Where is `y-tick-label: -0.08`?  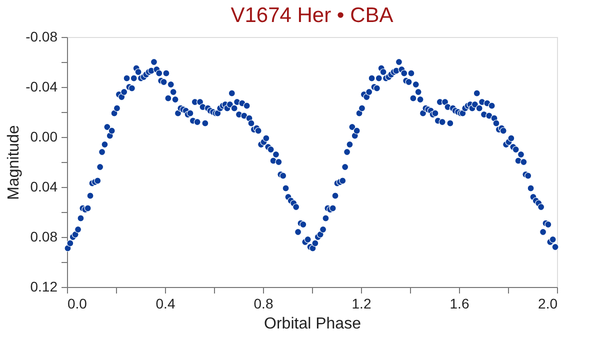 y-tick-label: -0.08 is located at coordinates (42, 36).